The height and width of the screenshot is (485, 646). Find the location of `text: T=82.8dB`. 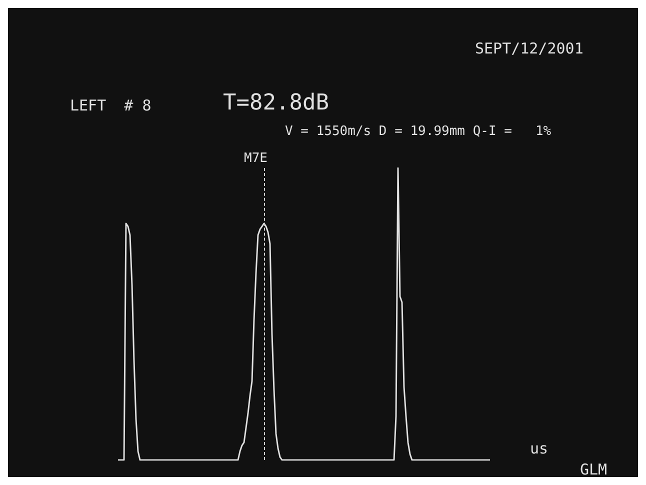

text: T=82.8dB is located at coordinates (276, 103).